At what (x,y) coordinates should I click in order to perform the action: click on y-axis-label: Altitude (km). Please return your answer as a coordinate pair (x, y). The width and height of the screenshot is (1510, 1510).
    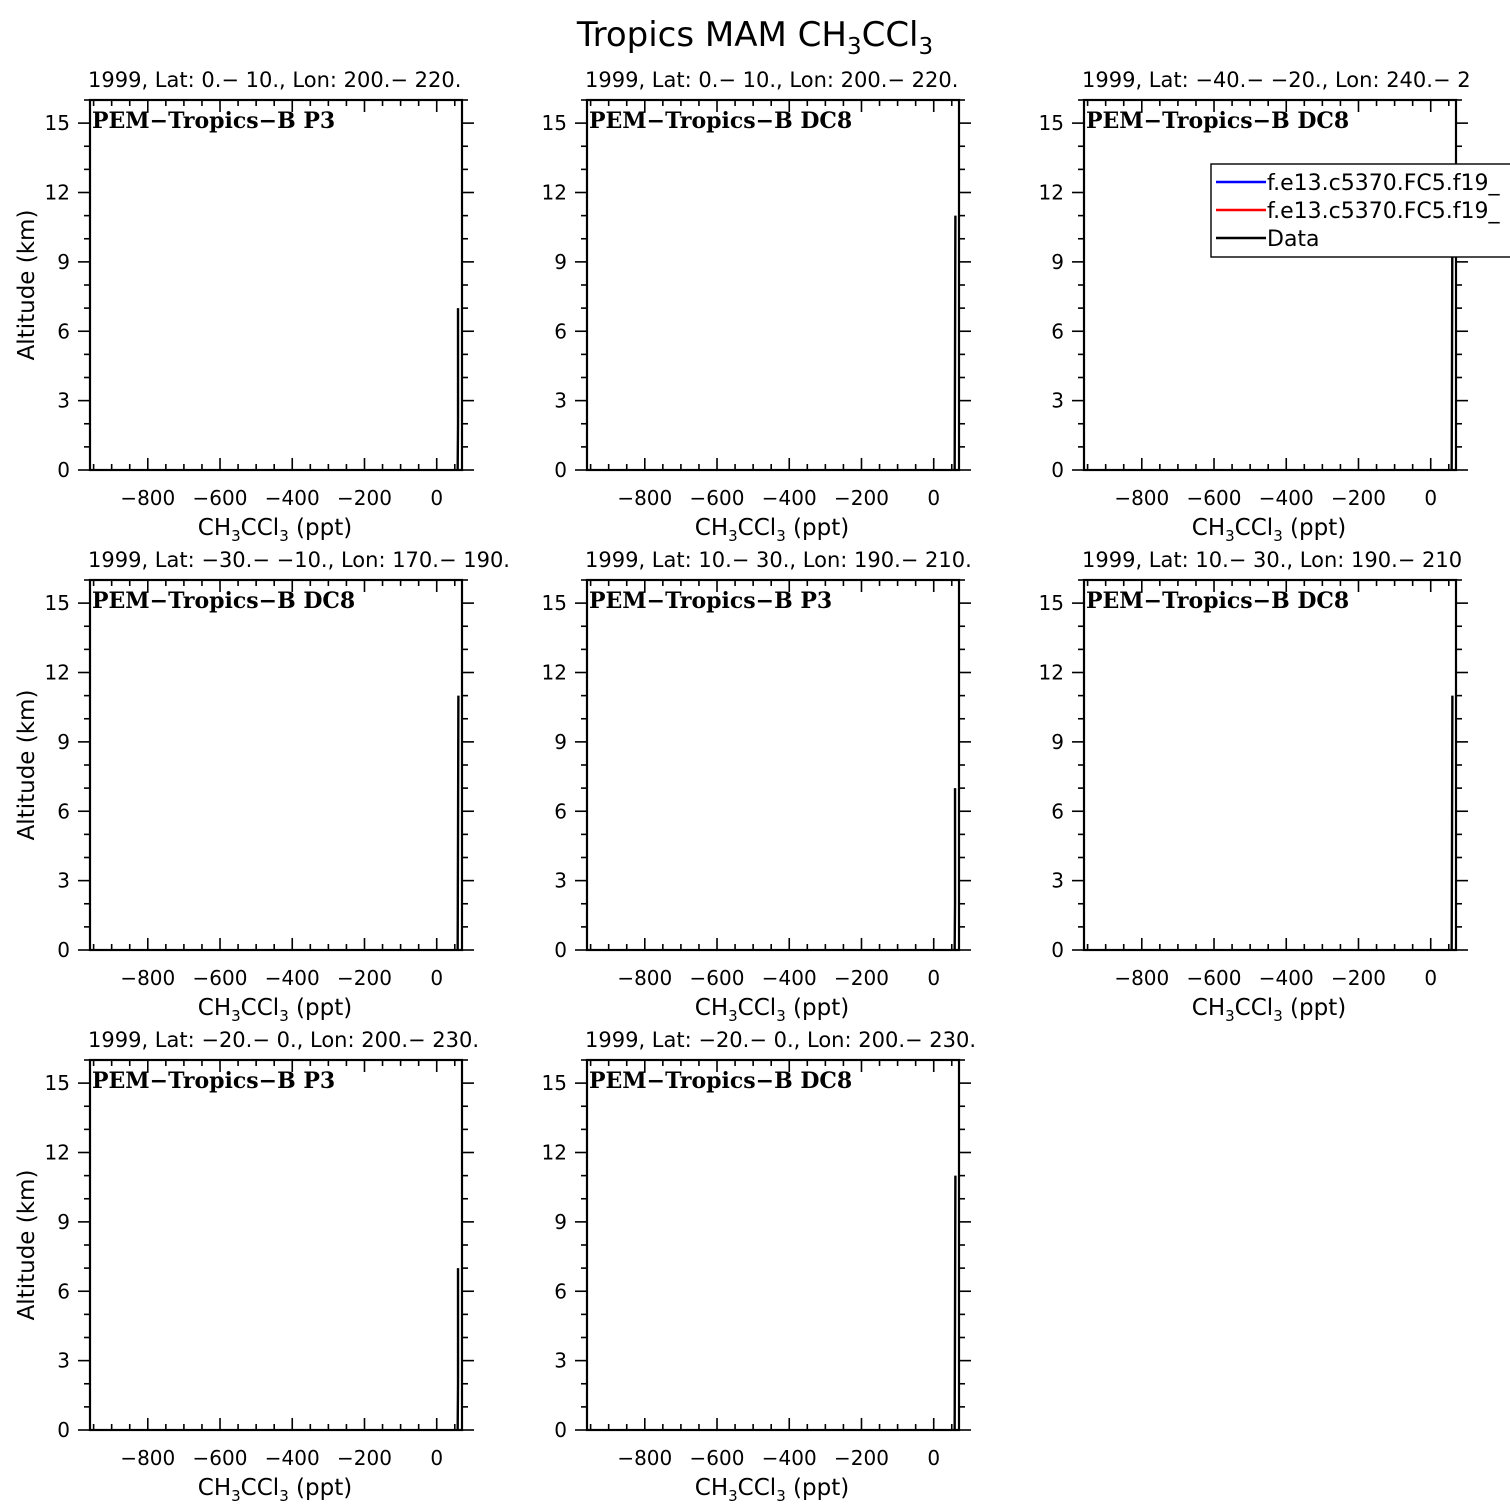
    Looking at the image, I should click on (27, 765).